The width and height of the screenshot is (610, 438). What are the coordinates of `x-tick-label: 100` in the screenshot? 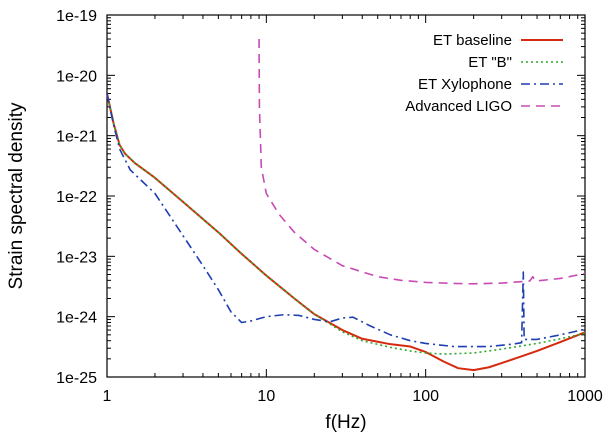 It's located at (425, 396).